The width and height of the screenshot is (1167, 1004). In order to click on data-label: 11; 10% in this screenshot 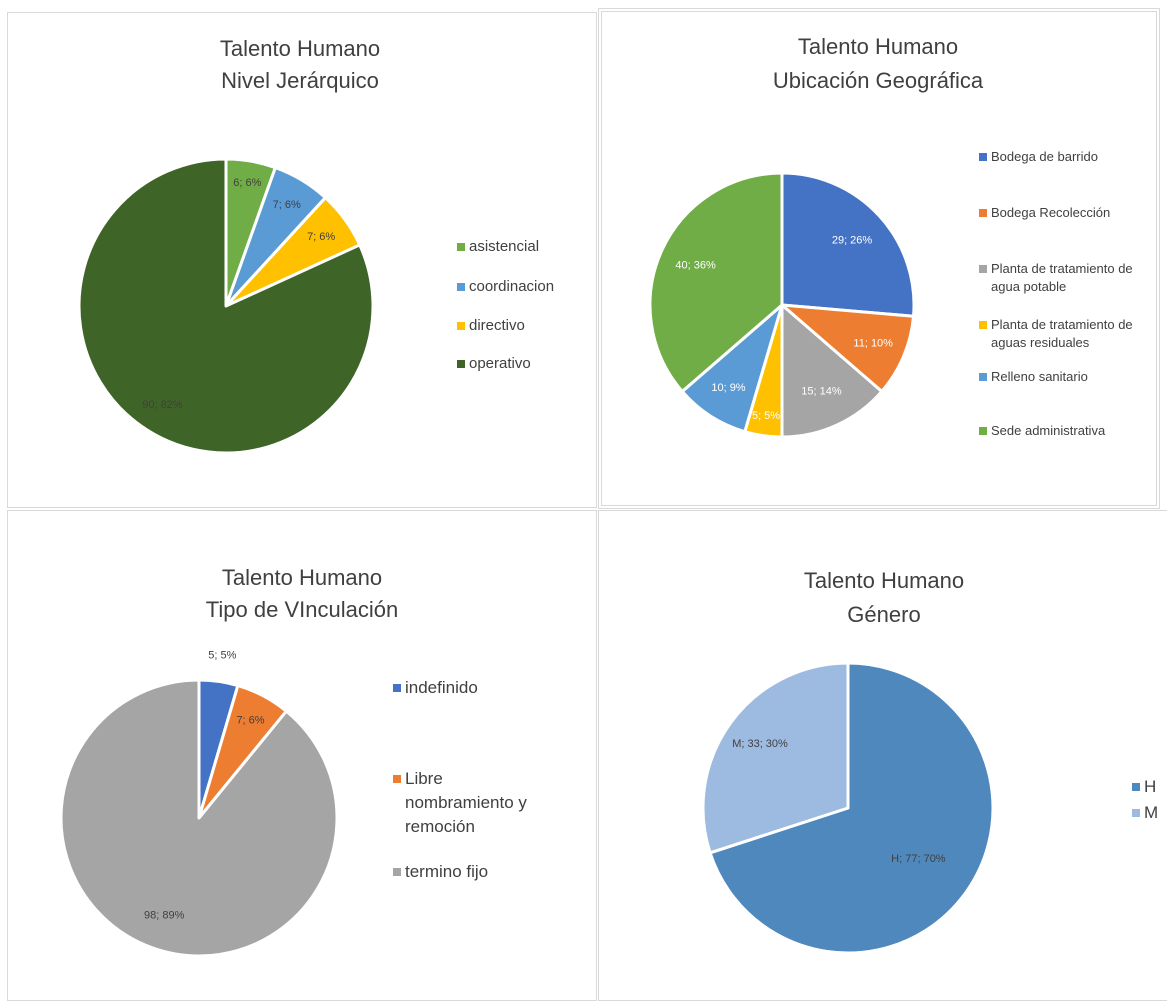, I will do `click(873, 343)`.